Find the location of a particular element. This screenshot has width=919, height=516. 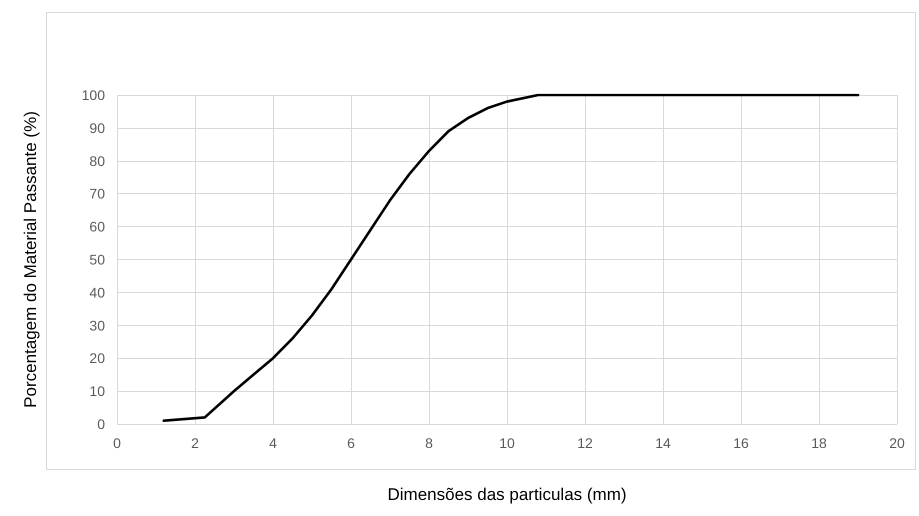

y-tick-label: 40 is located at coordinates (97, 292).